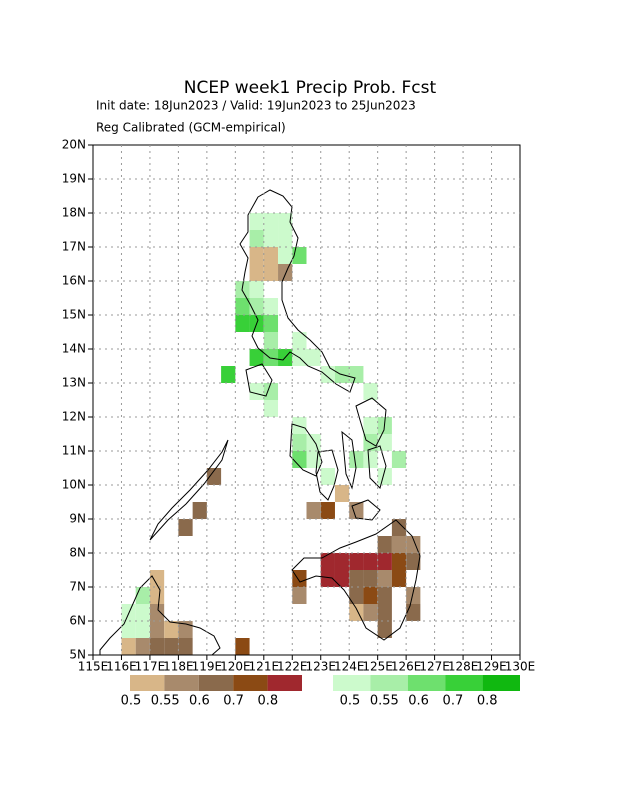 This screenshot has height=800, width=618. Describe the element at coordinates (74, 247) in the screenshot. I see `y-tick-label: 17N` at that location.